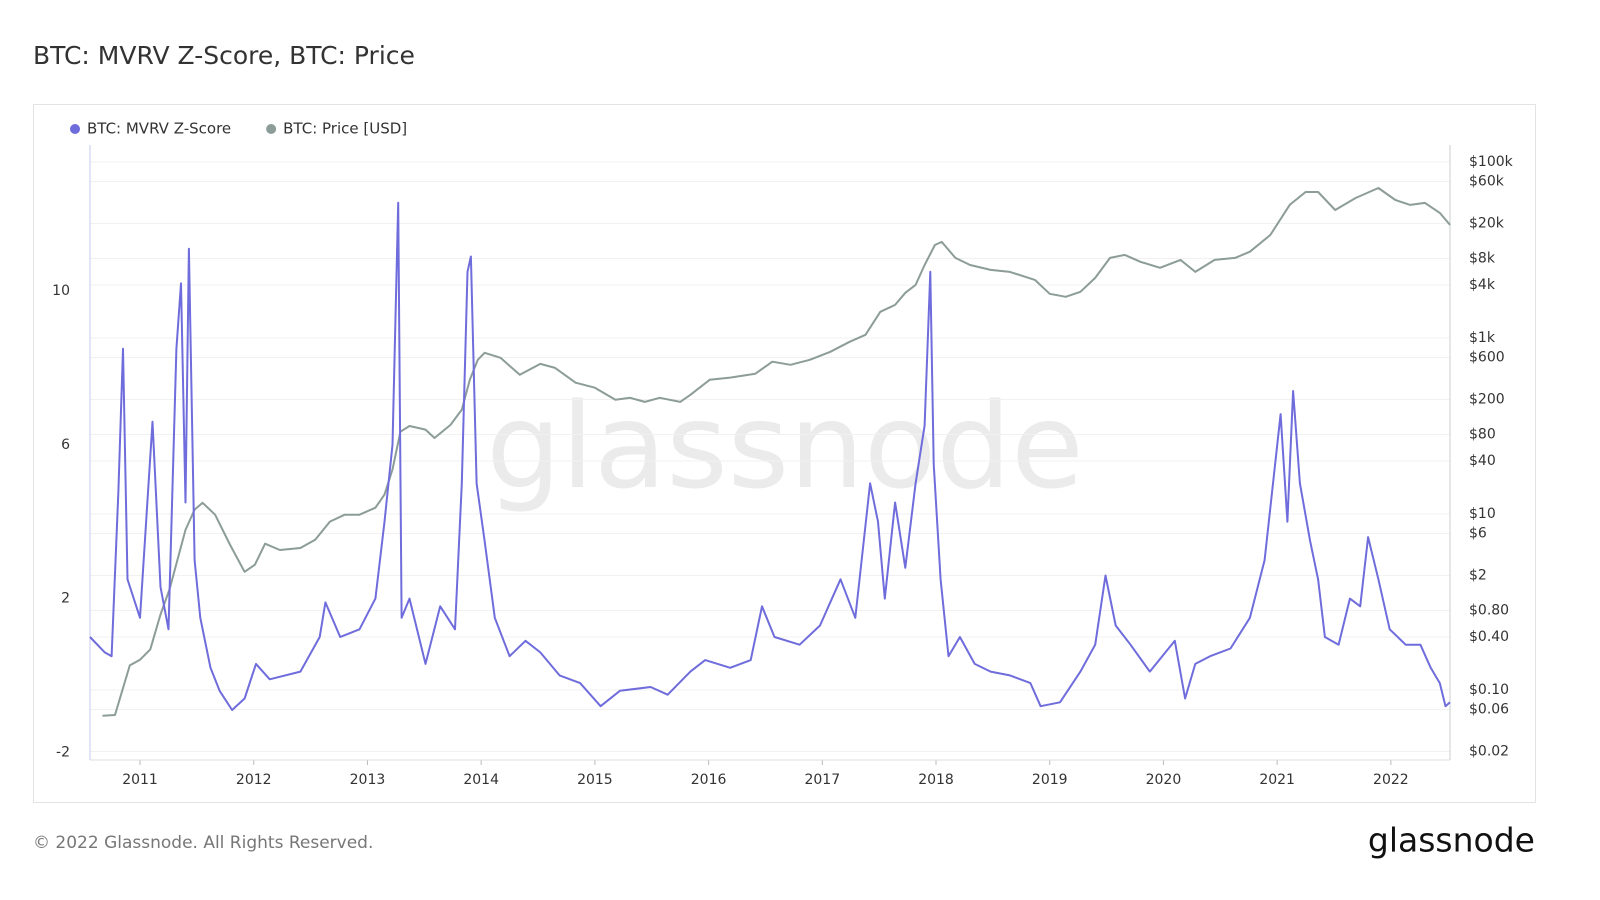  I want to click on x-tick-label: 2017, so click(822, 780).